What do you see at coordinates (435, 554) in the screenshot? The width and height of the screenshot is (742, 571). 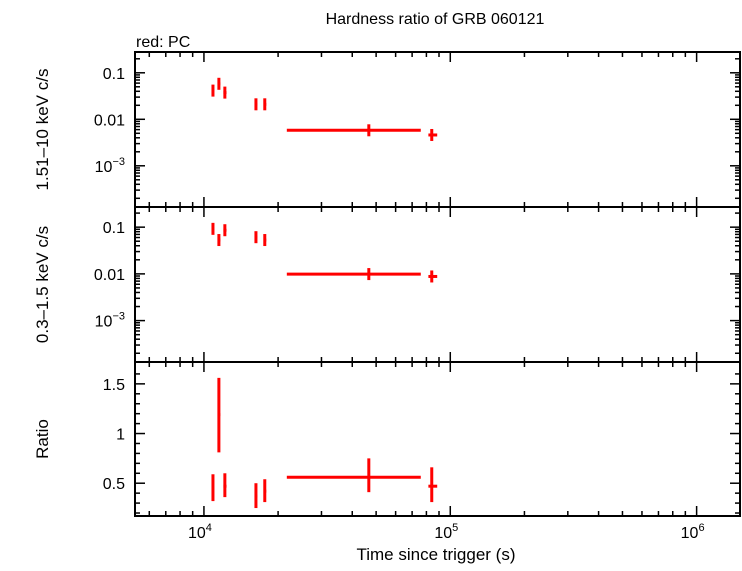 I see `x-axis-label: Time since trigger (s)` at bounding box center [435, 554].